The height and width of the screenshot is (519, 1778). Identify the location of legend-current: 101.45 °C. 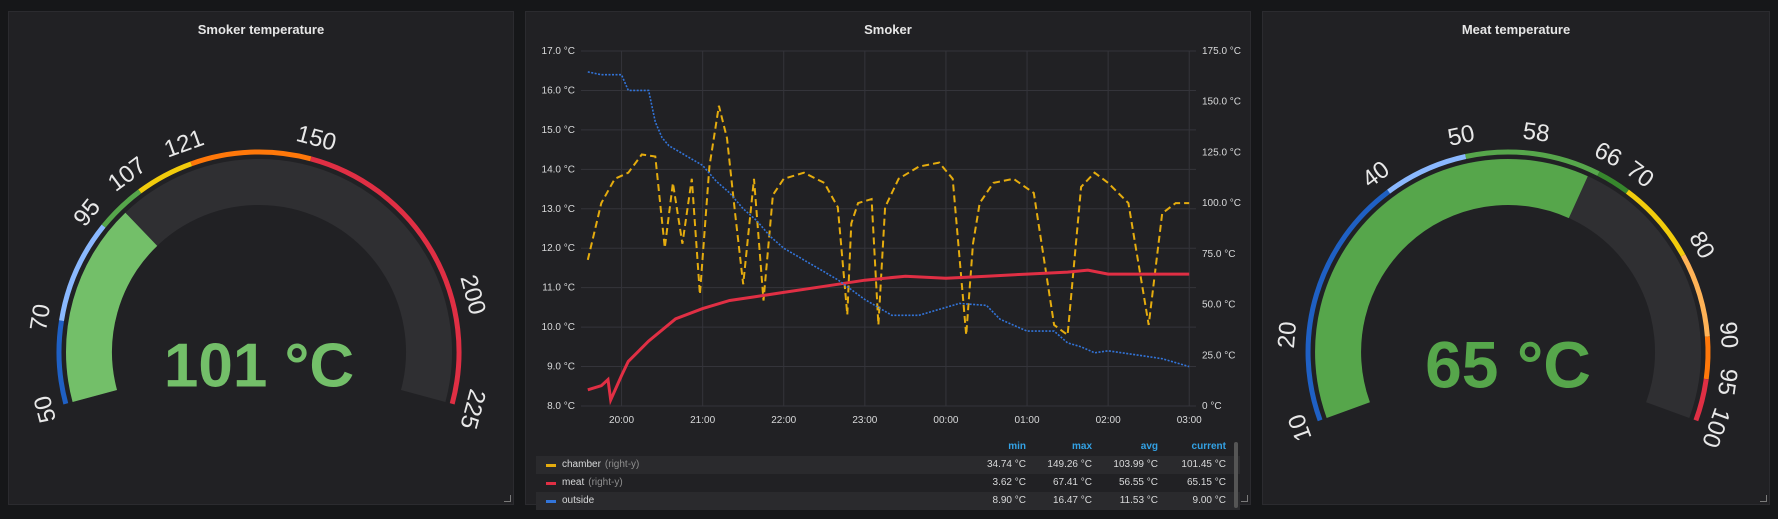
(1203, 464).